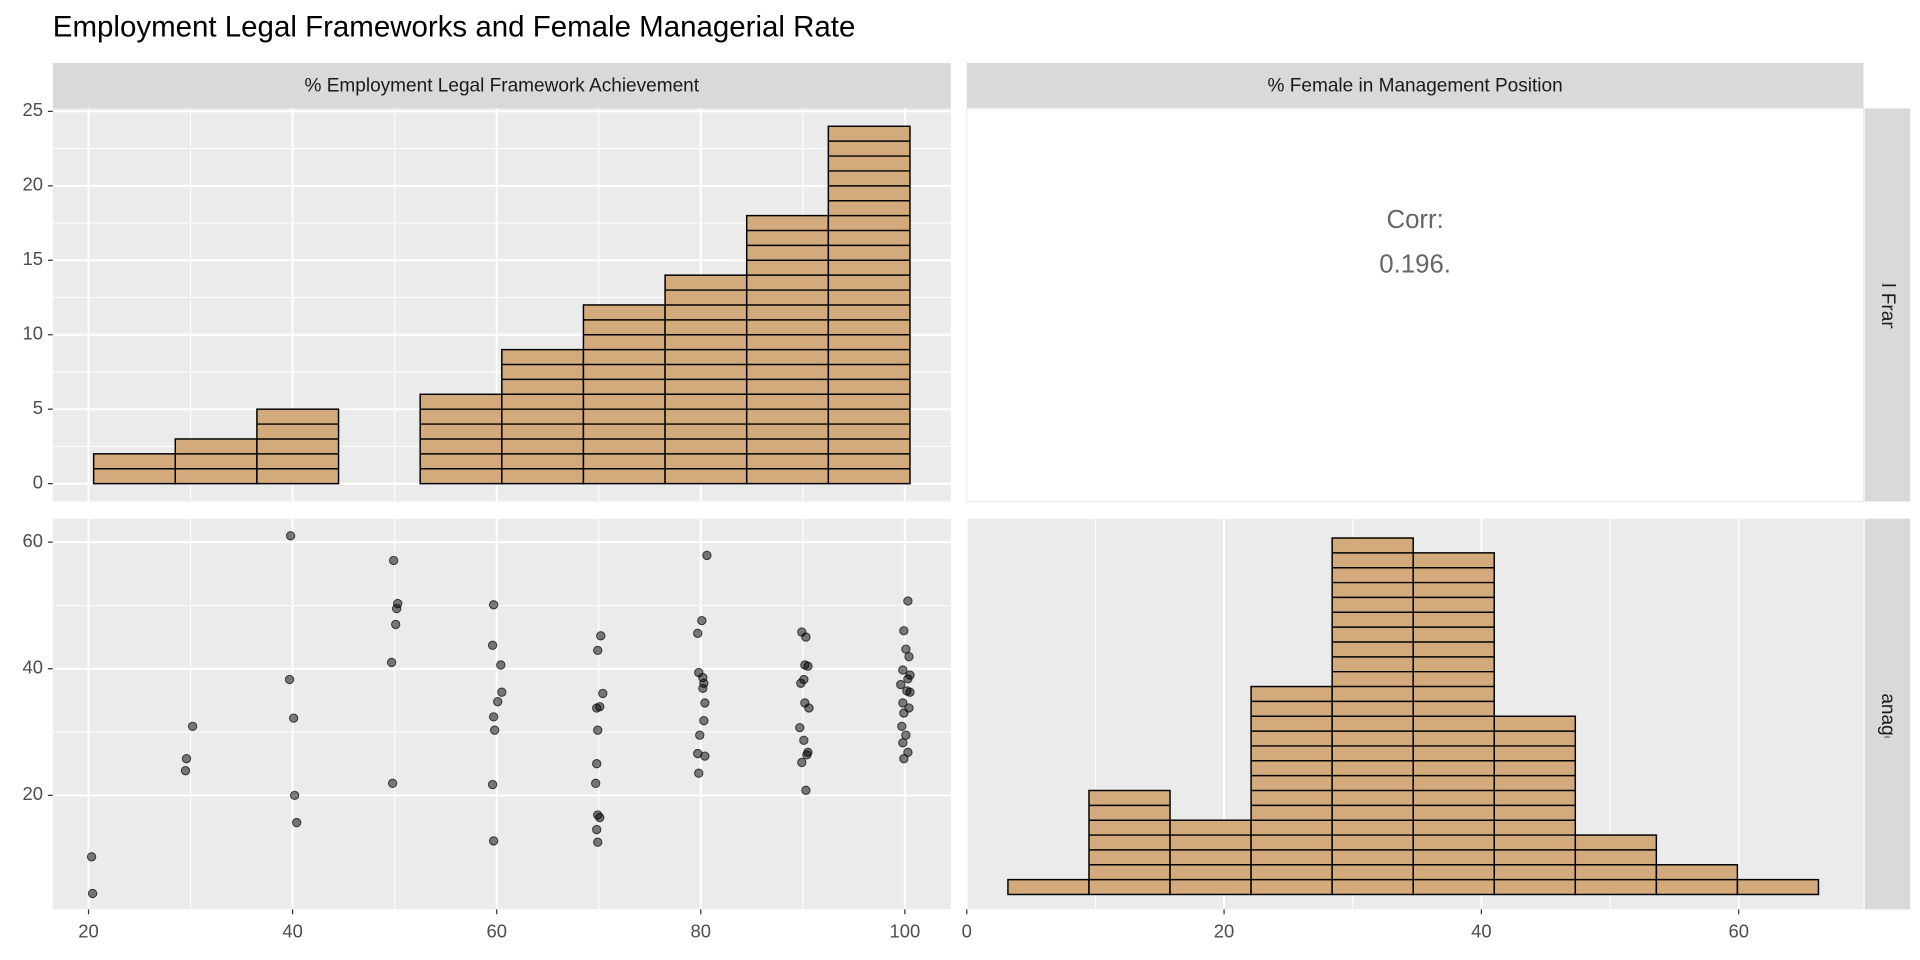  I want to click on row-strip-label: % Employment Legal Framework Achievement, so click(1887, 305).